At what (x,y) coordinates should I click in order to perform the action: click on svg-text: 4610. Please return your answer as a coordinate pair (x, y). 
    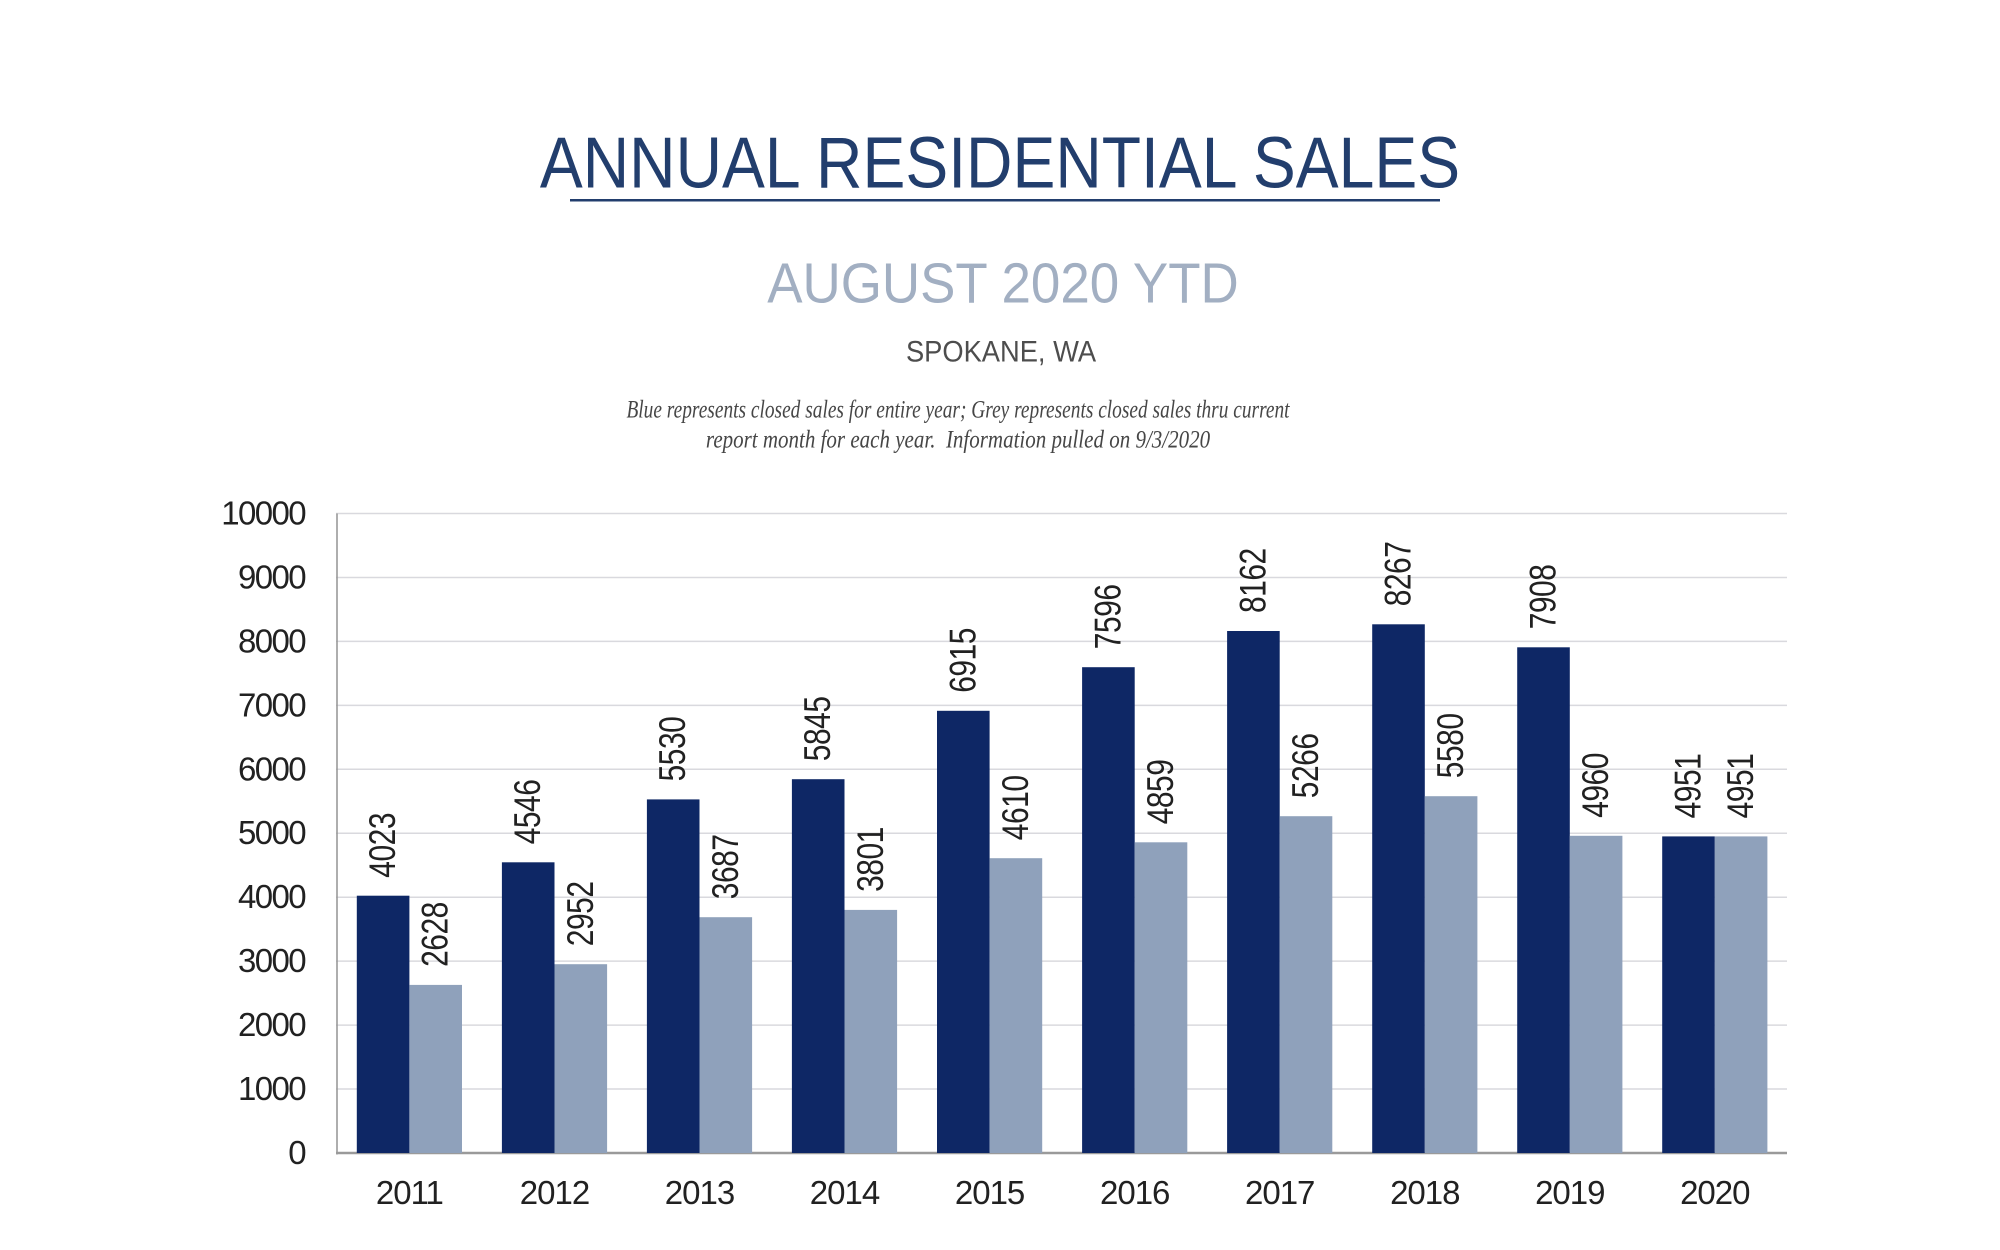
    Looking at the image, I should click on (1016, 807).